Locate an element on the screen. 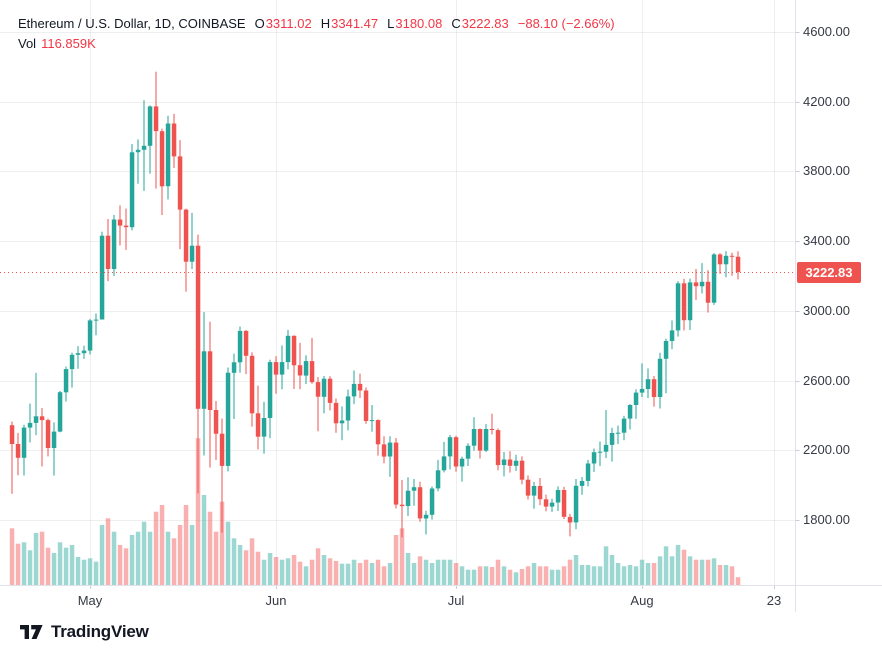  close-value: 3222.83 is located at coordinates (485, 23).